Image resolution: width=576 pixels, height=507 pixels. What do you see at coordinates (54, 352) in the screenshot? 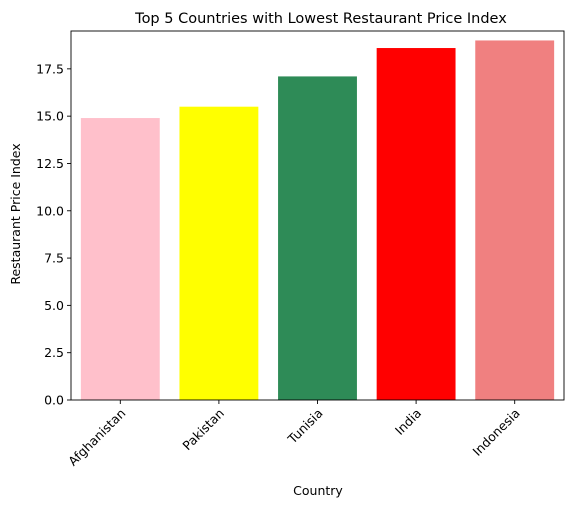
I see `y-tick-label: 2.5` at bounding box center [54, 352].